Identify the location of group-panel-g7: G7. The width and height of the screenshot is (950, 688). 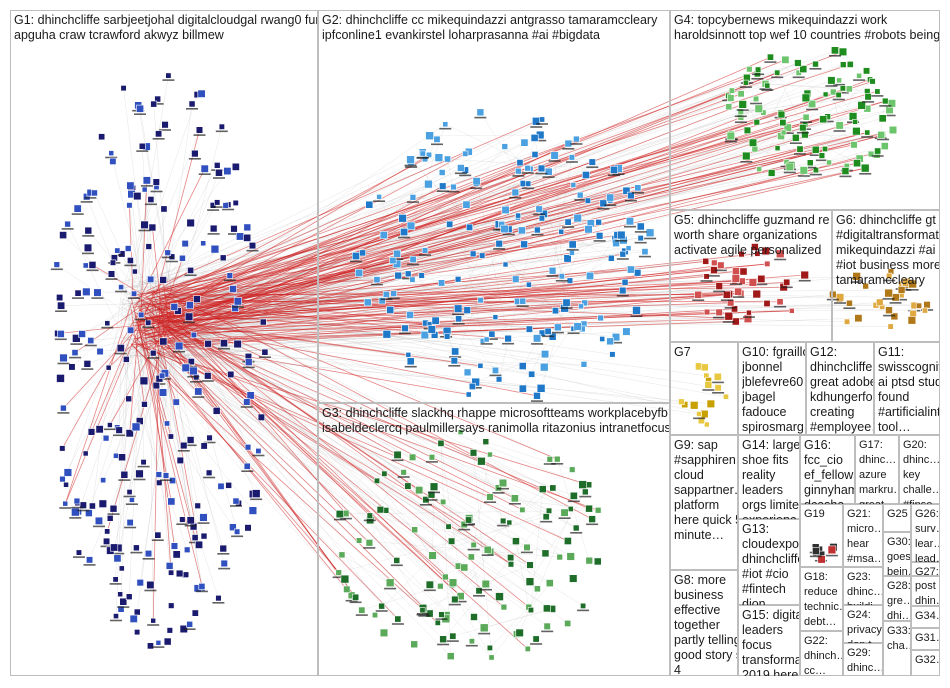
(704, 388).